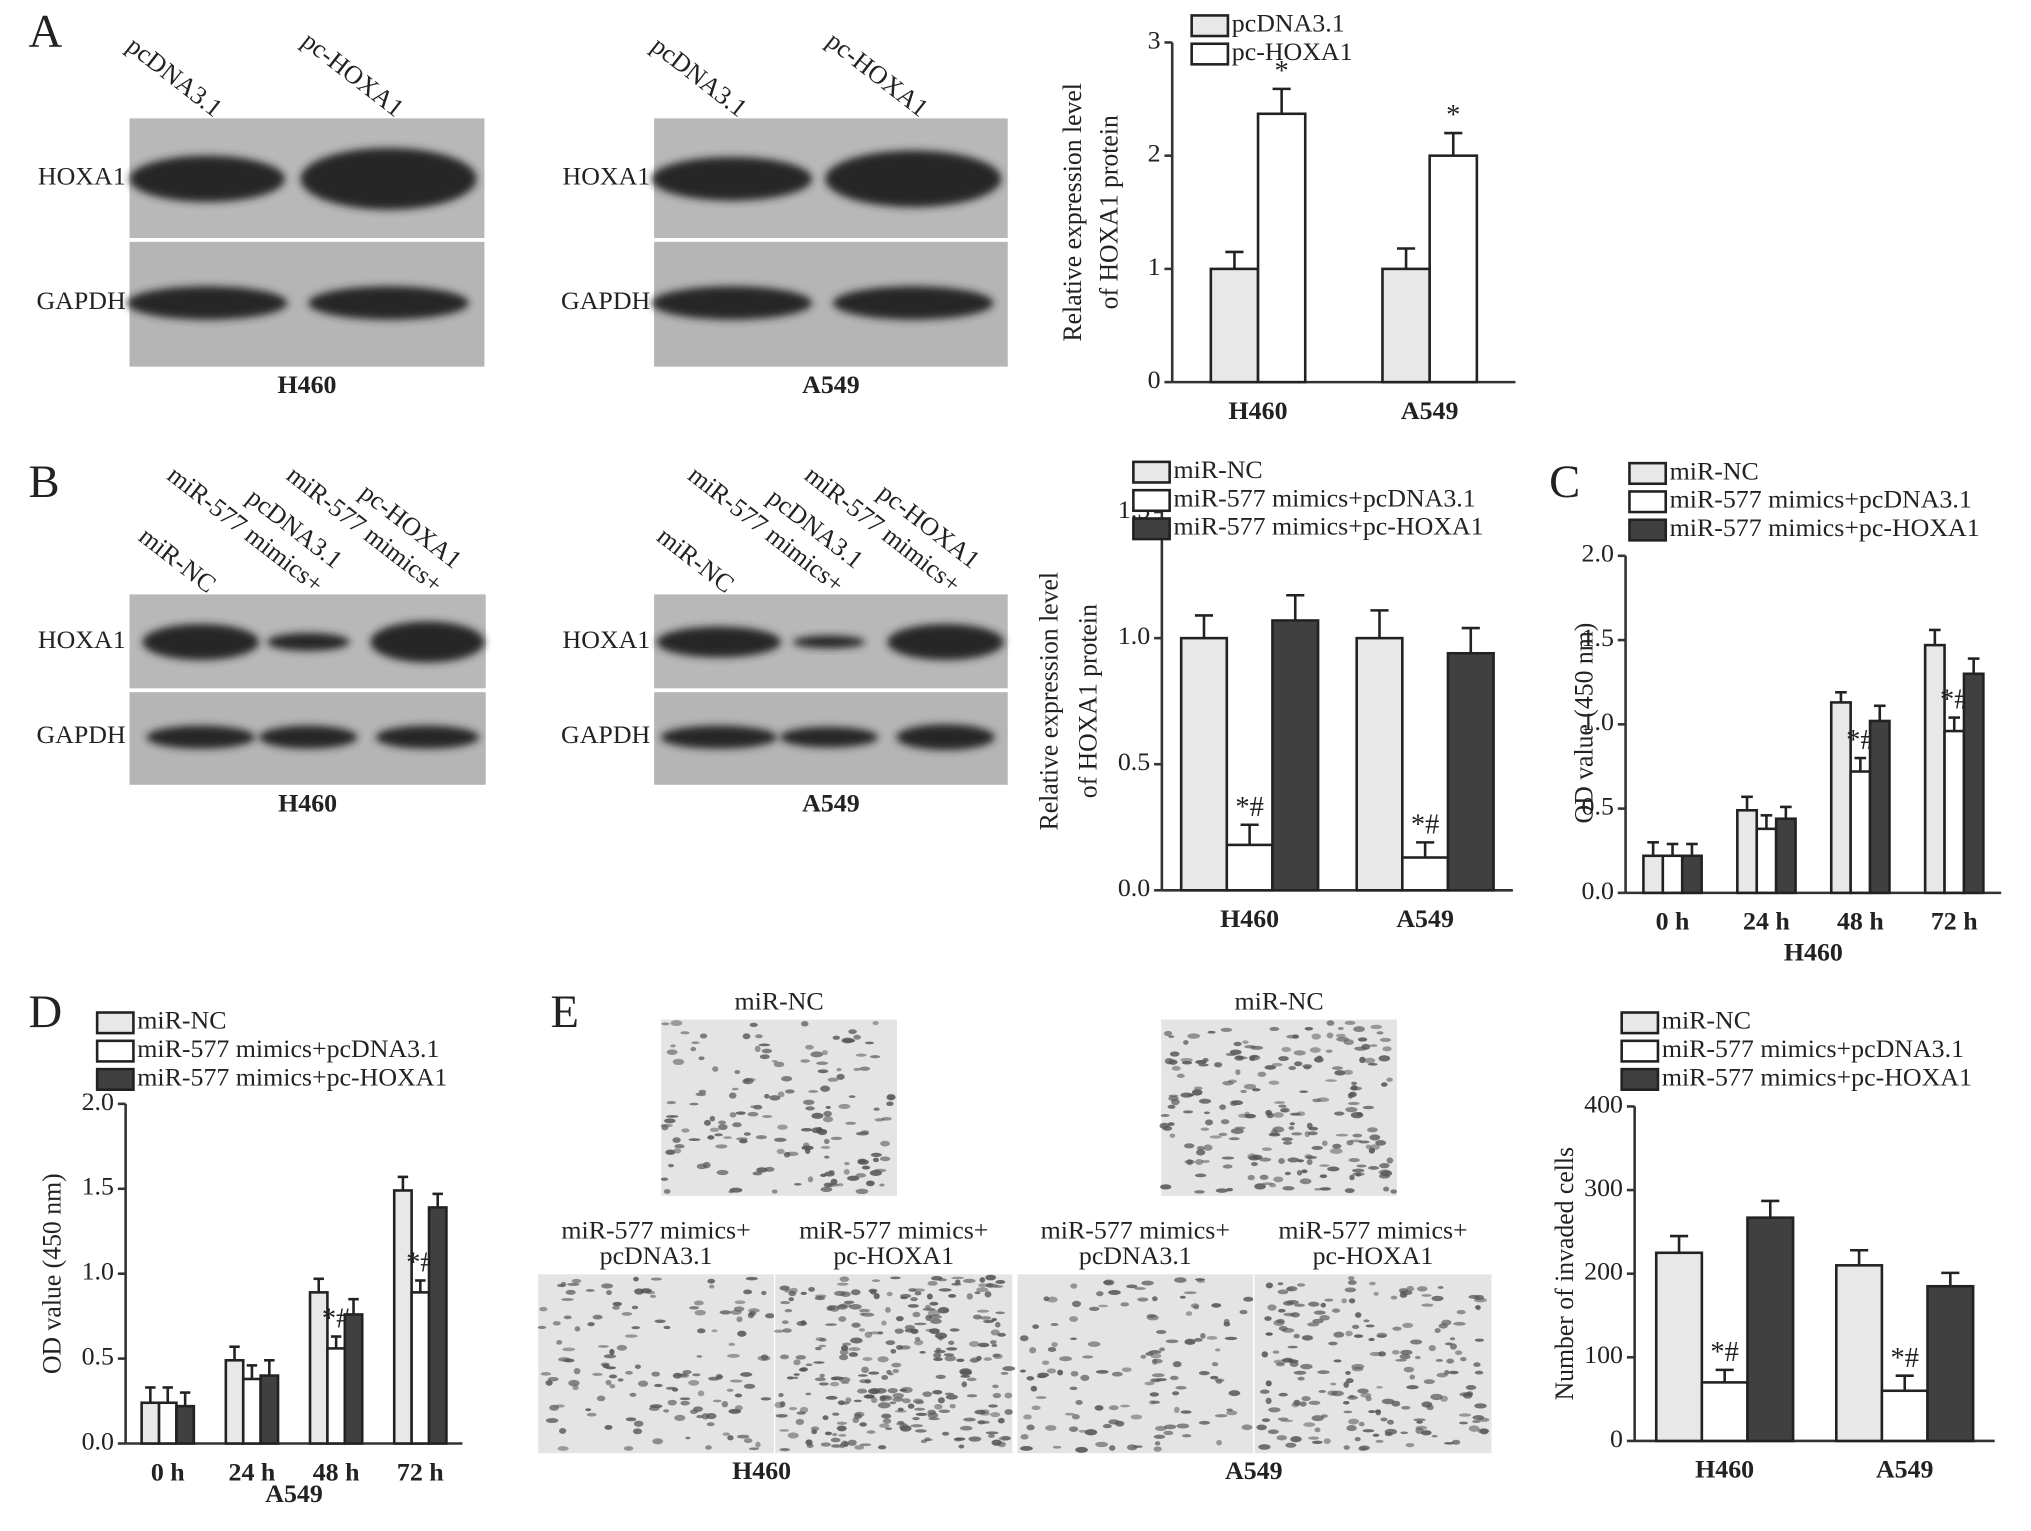 The image size is (2031, 1531). Describe the element at coordinates (427, 737) in the screenshot. I see `blot-band` at that location.